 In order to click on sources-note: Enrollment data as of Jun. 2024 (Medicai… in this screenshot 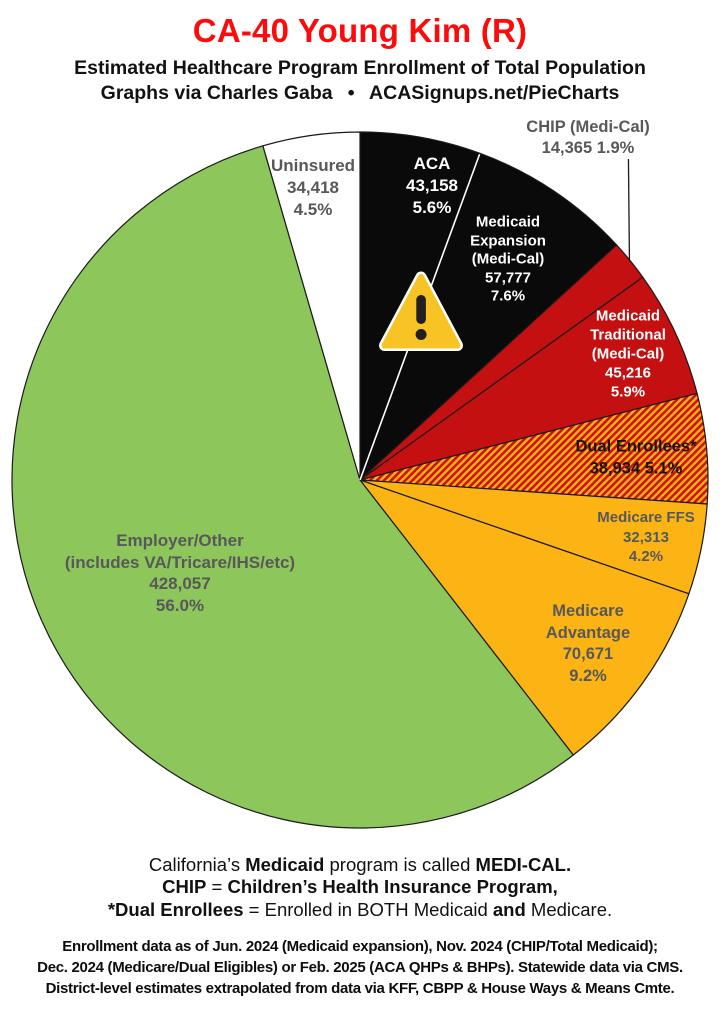, I will do `click(360, 967)`.